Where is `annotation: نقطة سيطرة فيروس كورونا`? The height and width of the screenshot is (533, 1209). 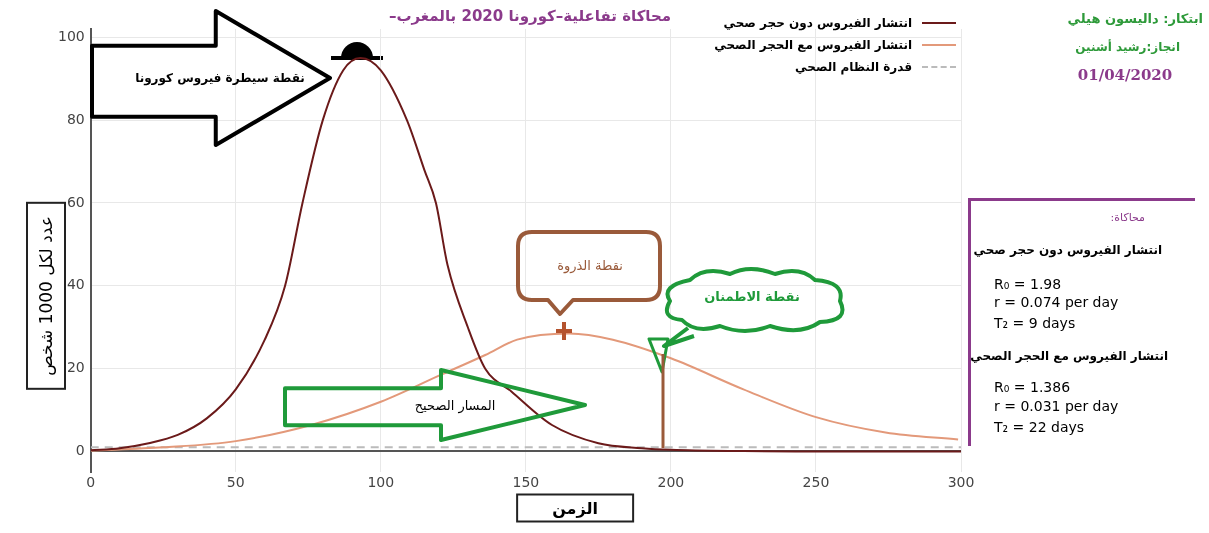
annotation: نقطة سيطرة فيروس كورونا is located at coordinates (220, 78).